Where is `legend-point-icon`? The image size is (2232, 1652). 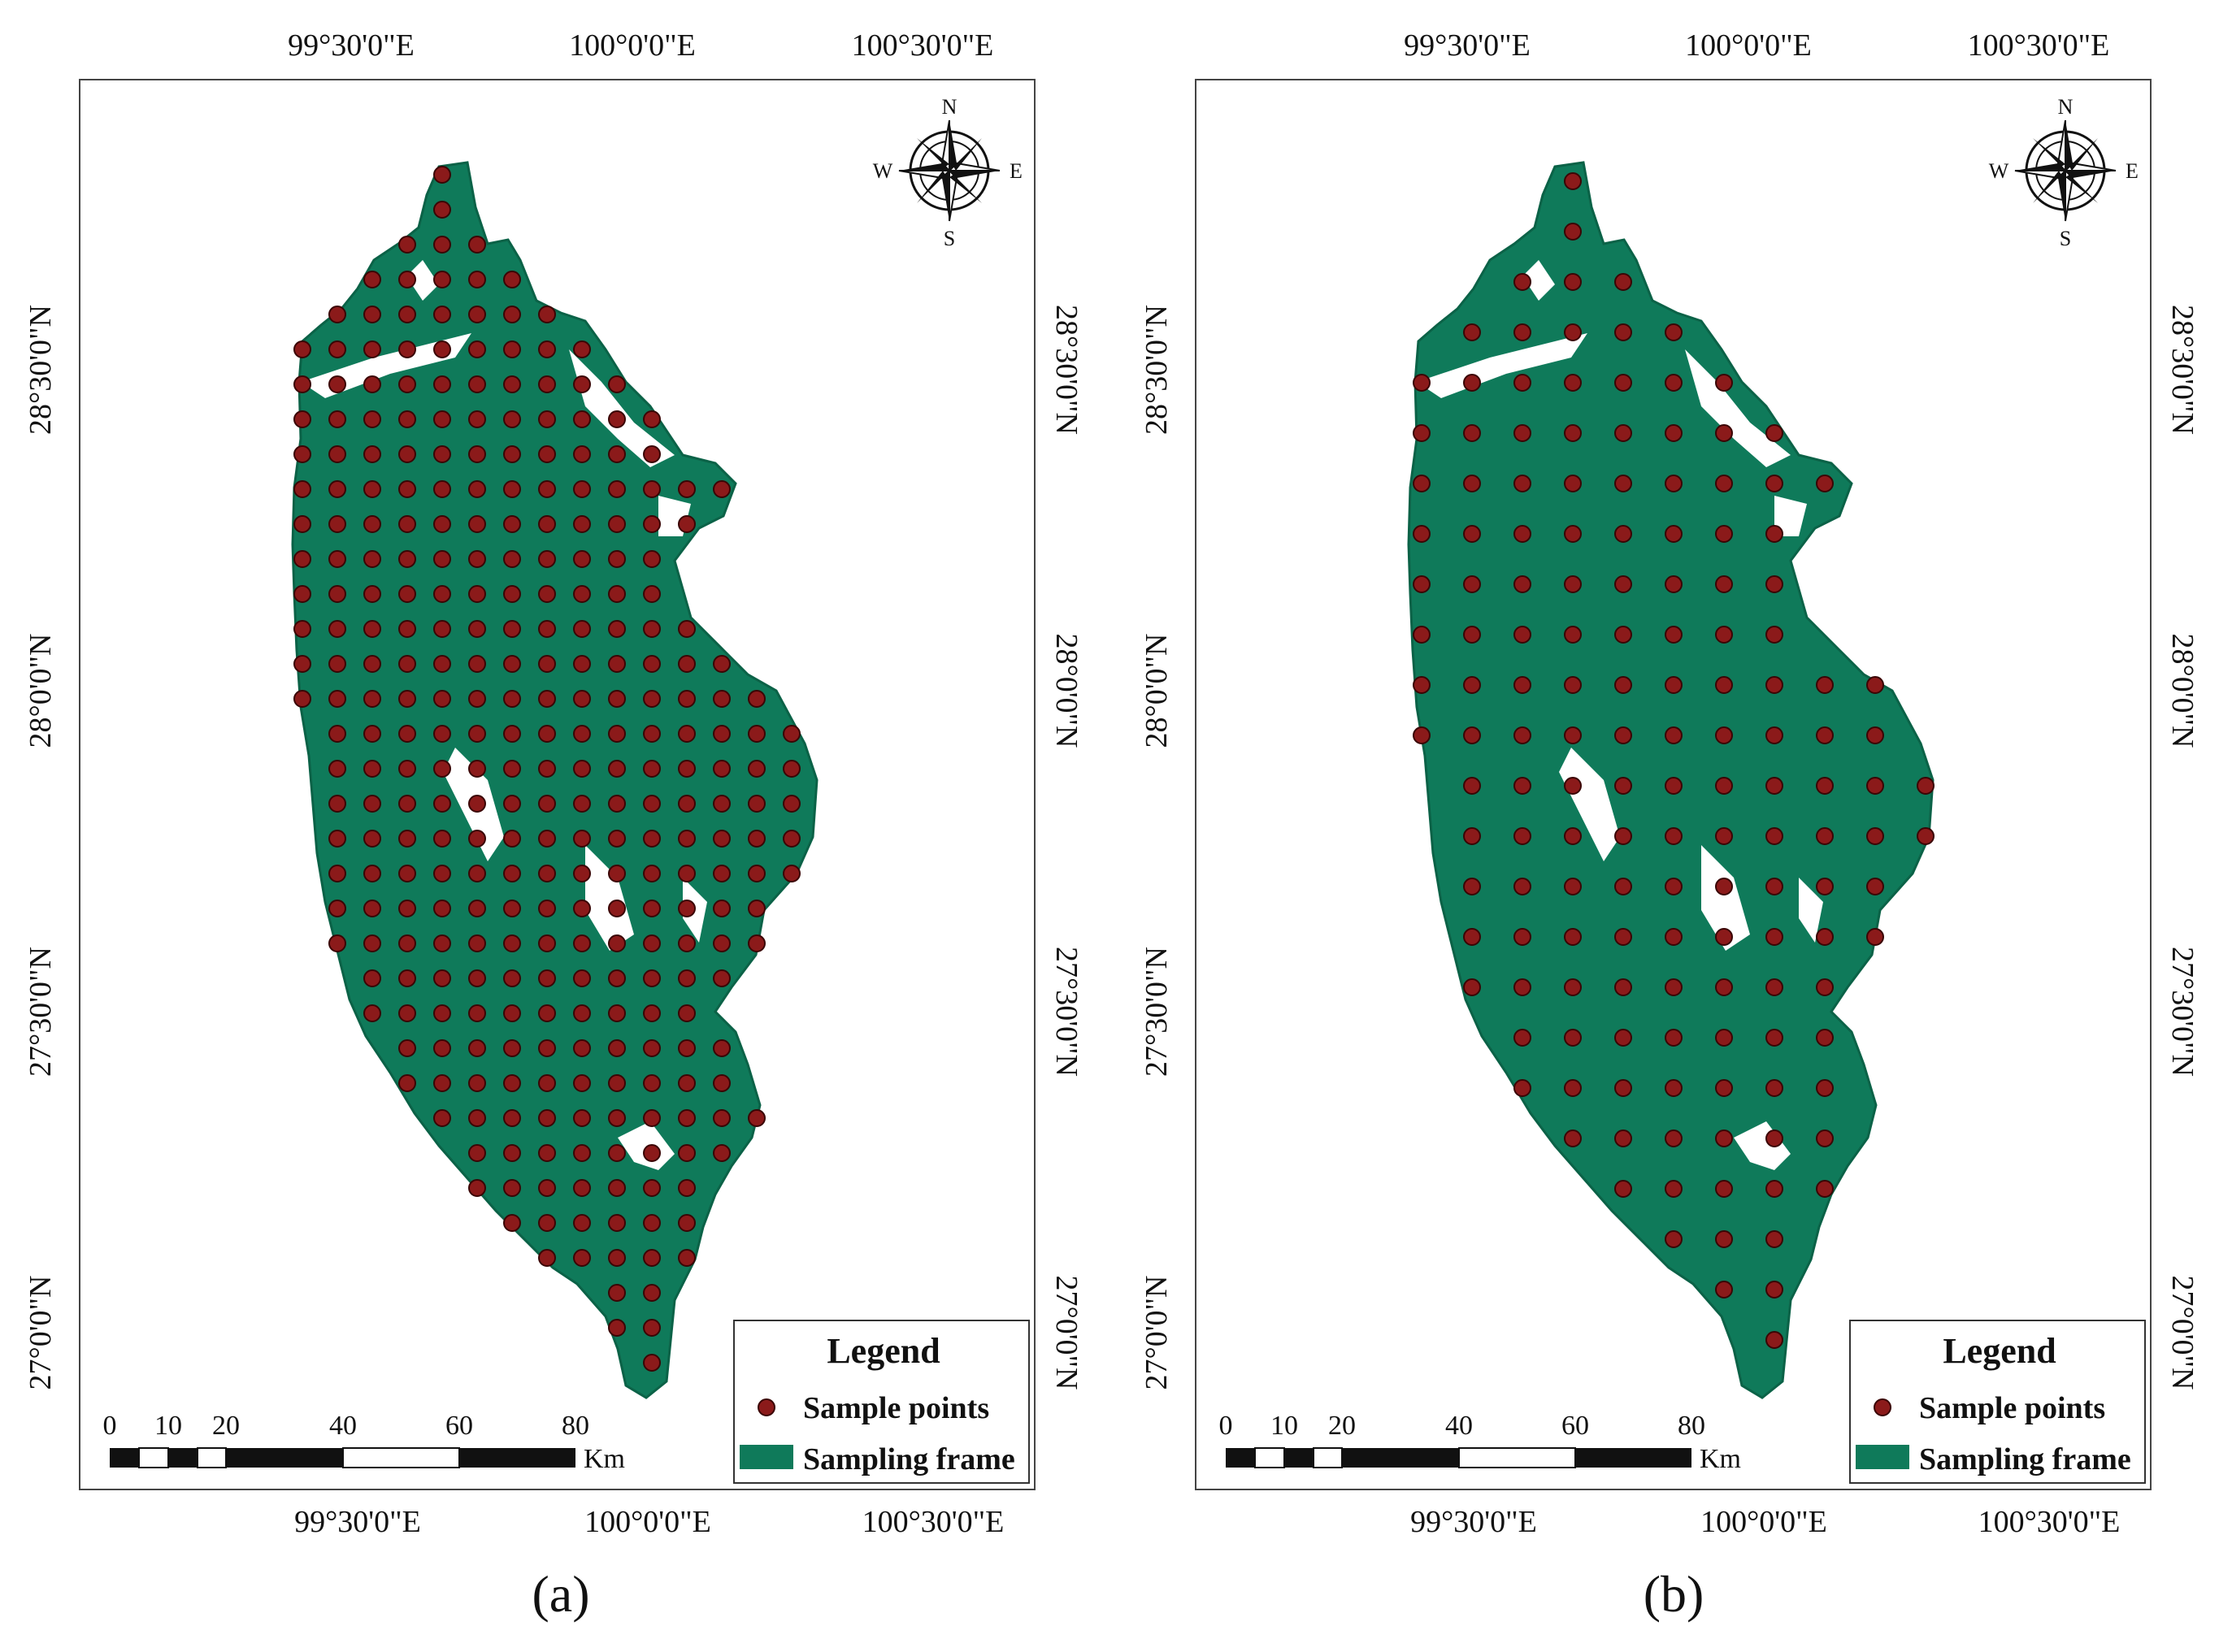
legend-point-icon is located at coordinates (1883, 1407).